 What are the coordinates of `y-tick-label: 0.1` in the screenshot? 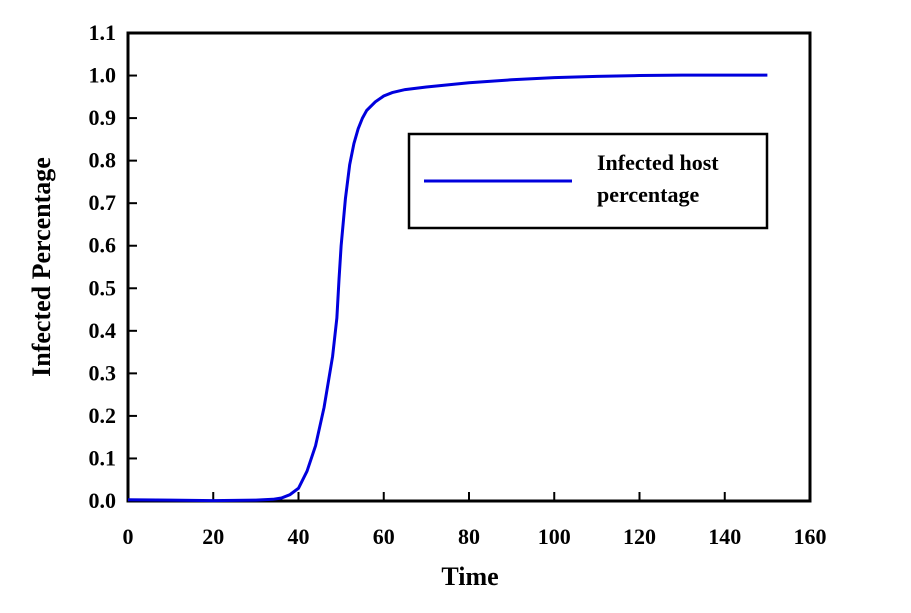 It's located at (103, 457).